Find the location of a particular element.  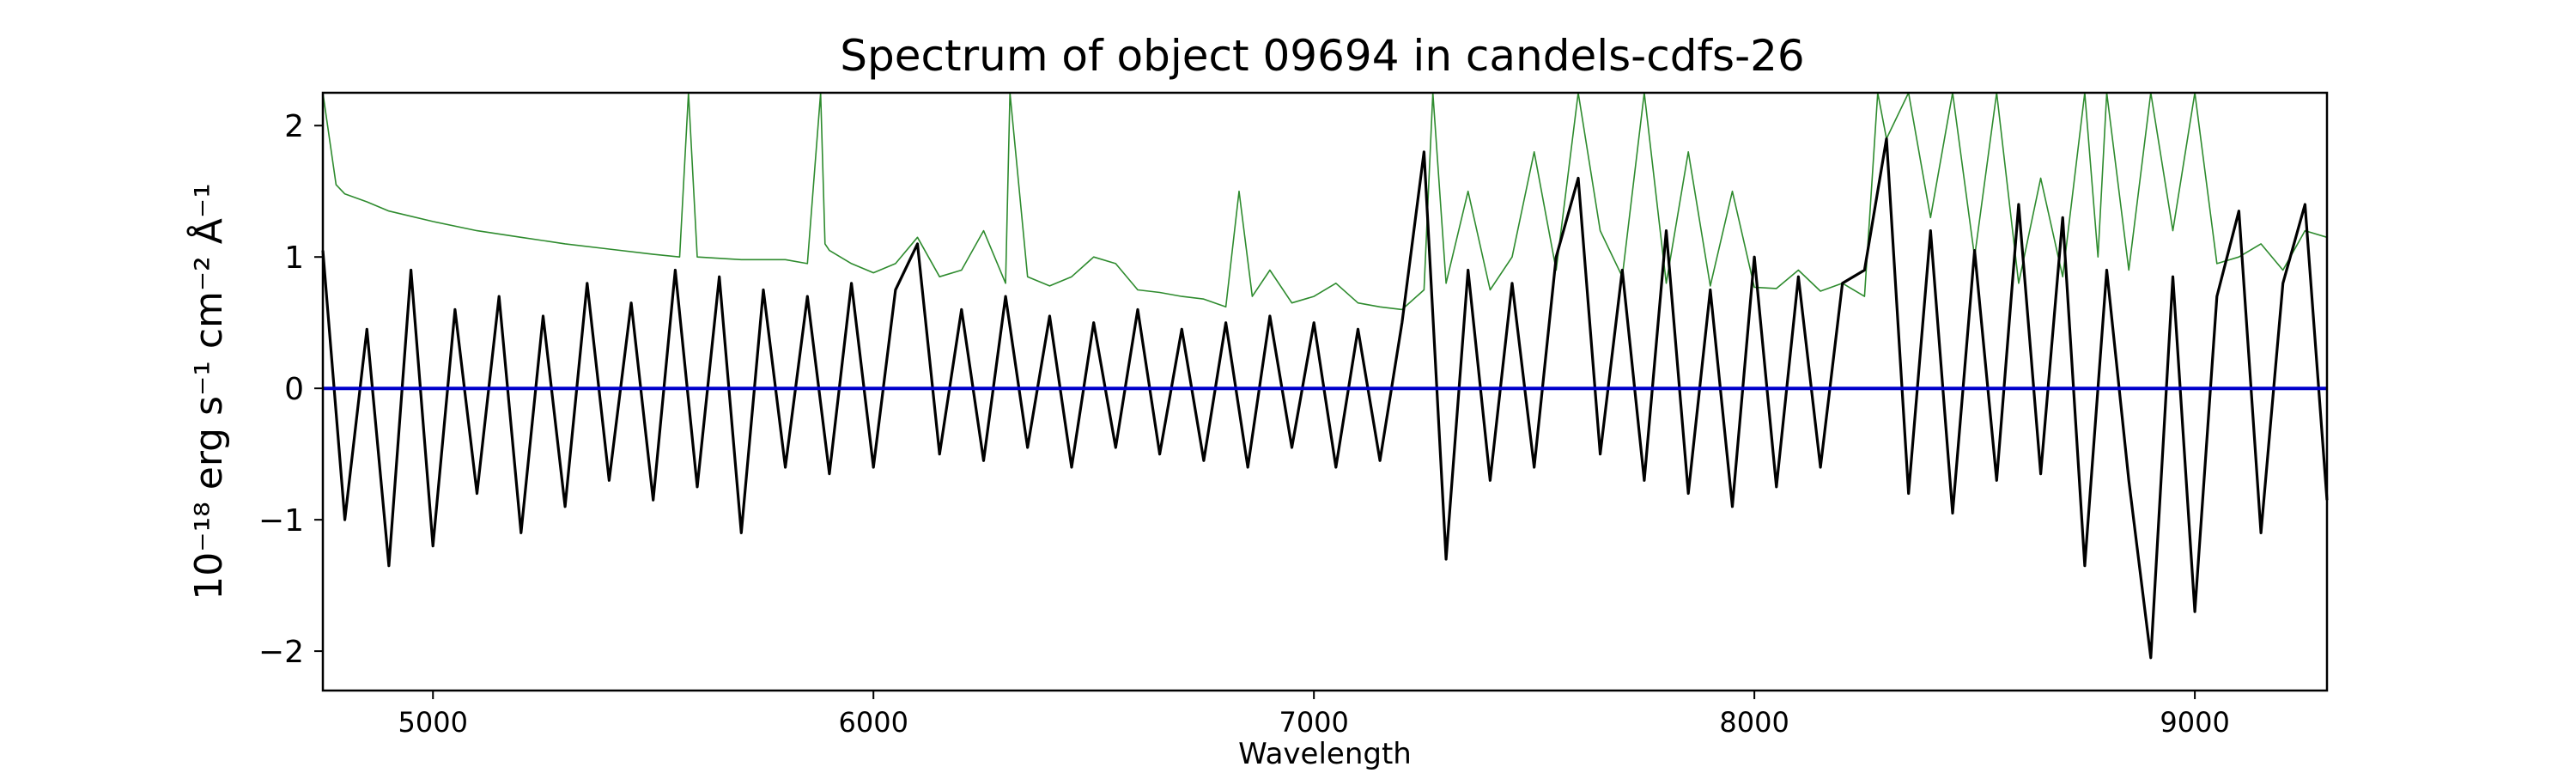

x-axis-label: Wavelength is located at coordinates (1325, 754).